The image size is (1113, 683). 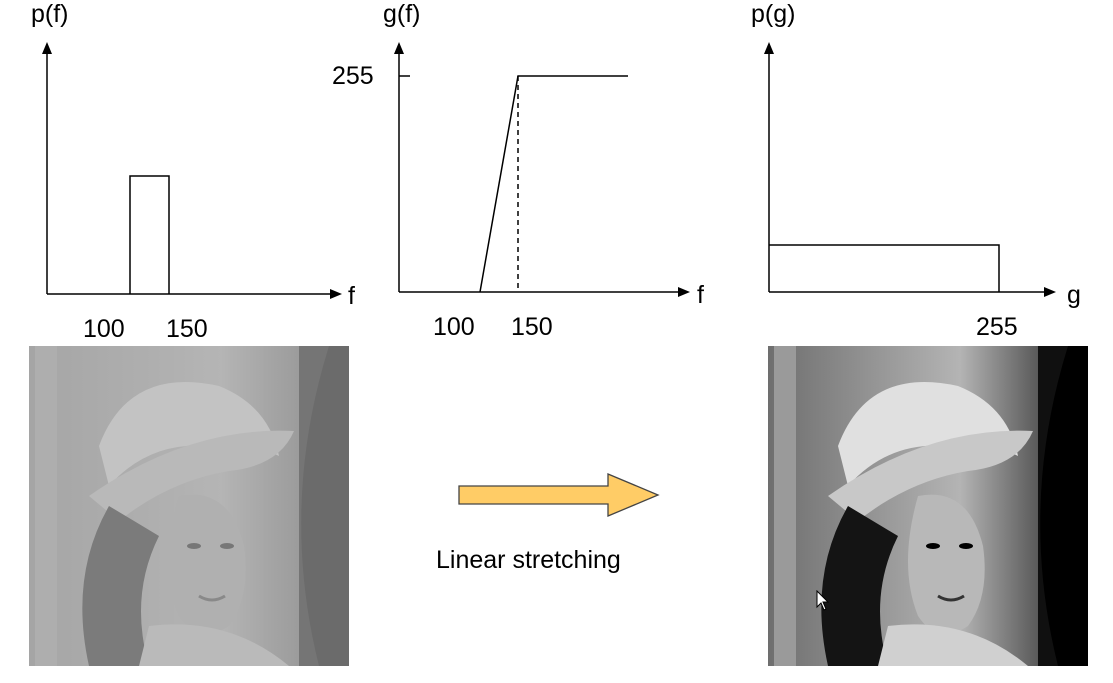 What do you see at coordinates (928, 506) in the screenshot?
I see `stretched-photo` at bounding box center [928, 506].